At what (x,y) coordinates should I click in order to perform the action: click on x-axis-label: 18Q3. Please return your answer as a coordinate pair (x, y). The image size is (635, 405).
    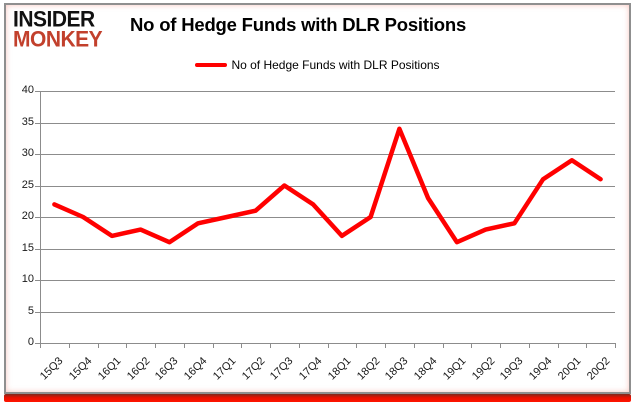
    Looking at the image, I should click on (397, 369).